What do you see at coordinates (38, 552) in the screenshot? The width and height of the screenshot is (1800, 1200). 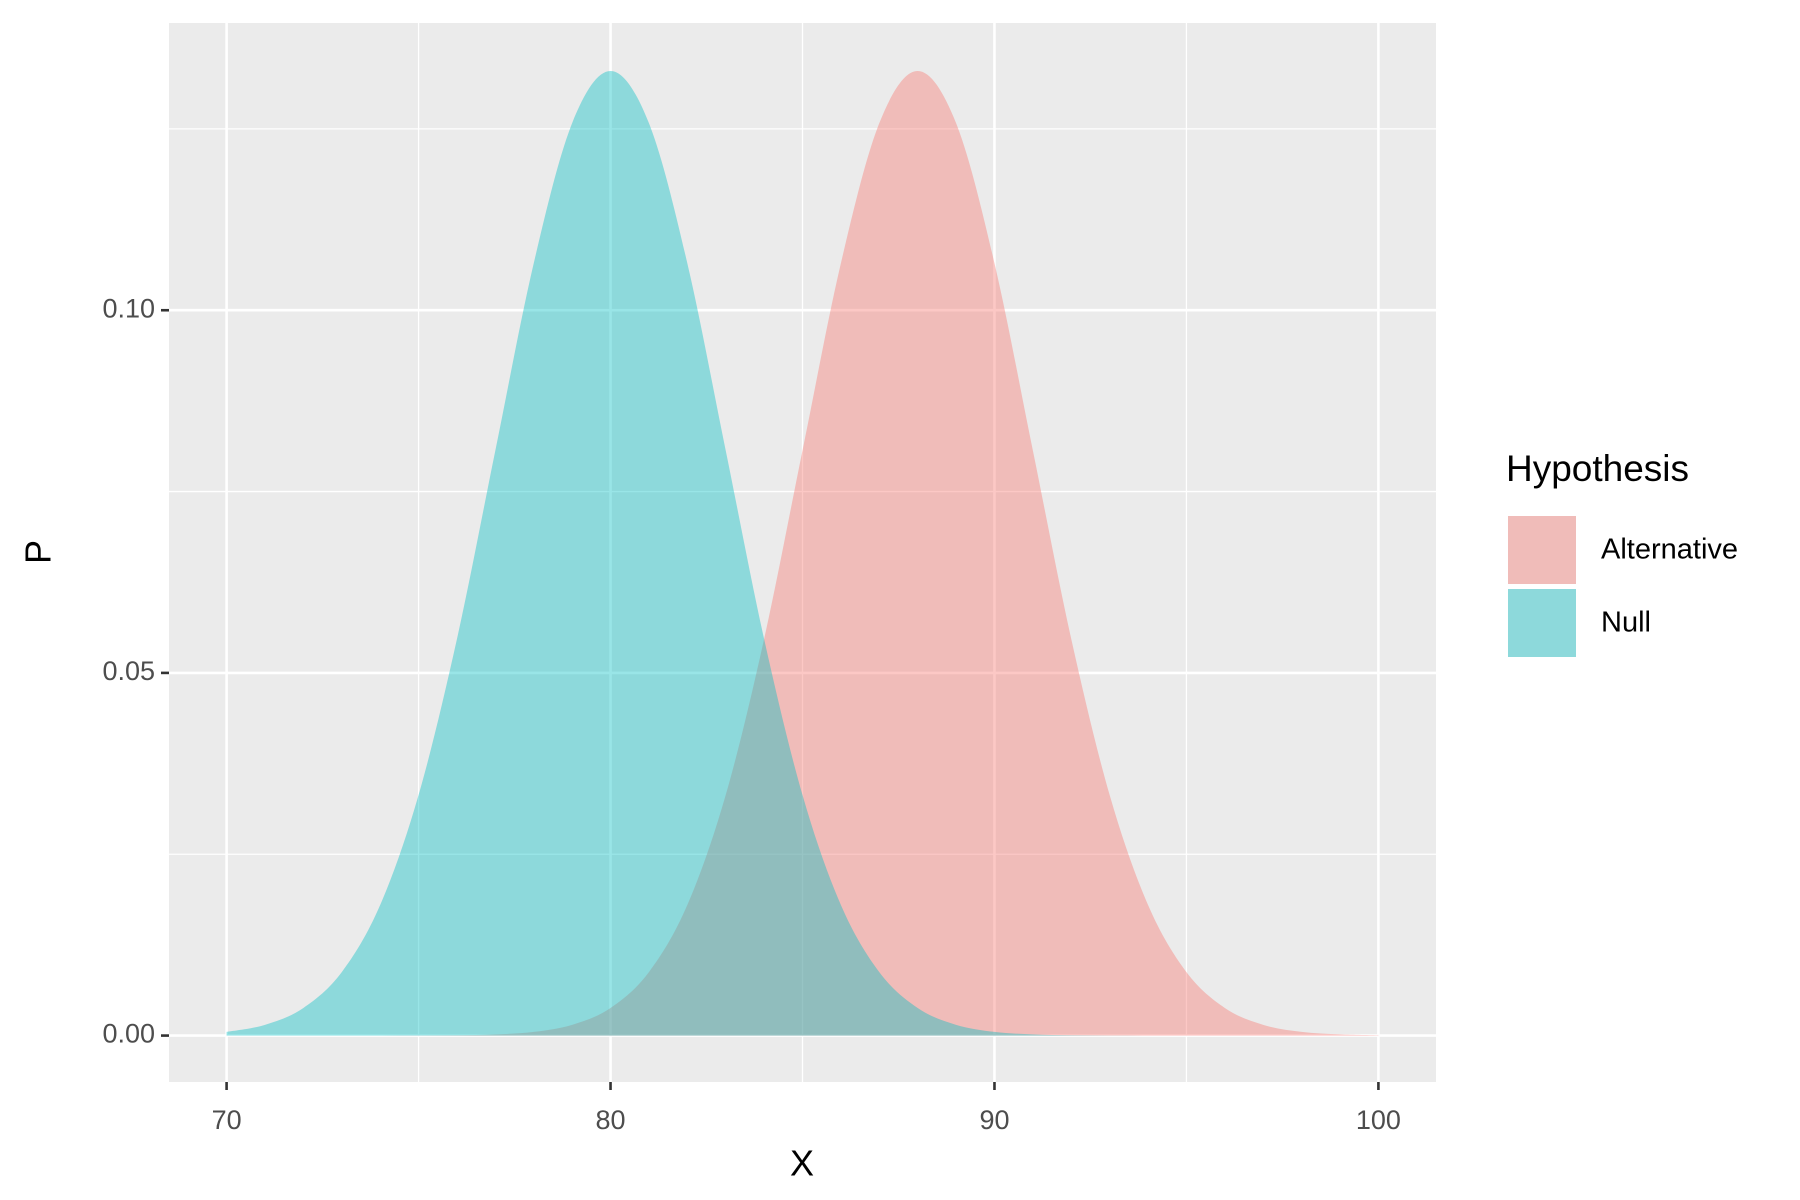 I see `y-axis-title: P` at bounding box center [38, 552].